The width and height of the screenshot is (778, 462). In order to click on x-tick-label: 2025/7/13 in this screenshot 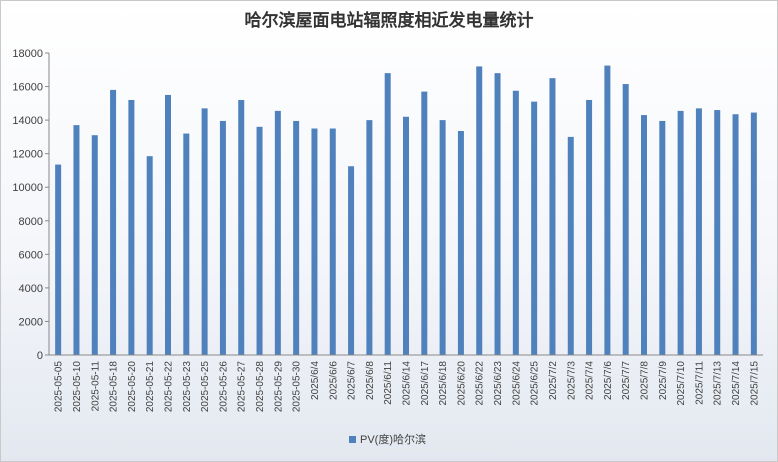, I will do `click(718, 383)`.